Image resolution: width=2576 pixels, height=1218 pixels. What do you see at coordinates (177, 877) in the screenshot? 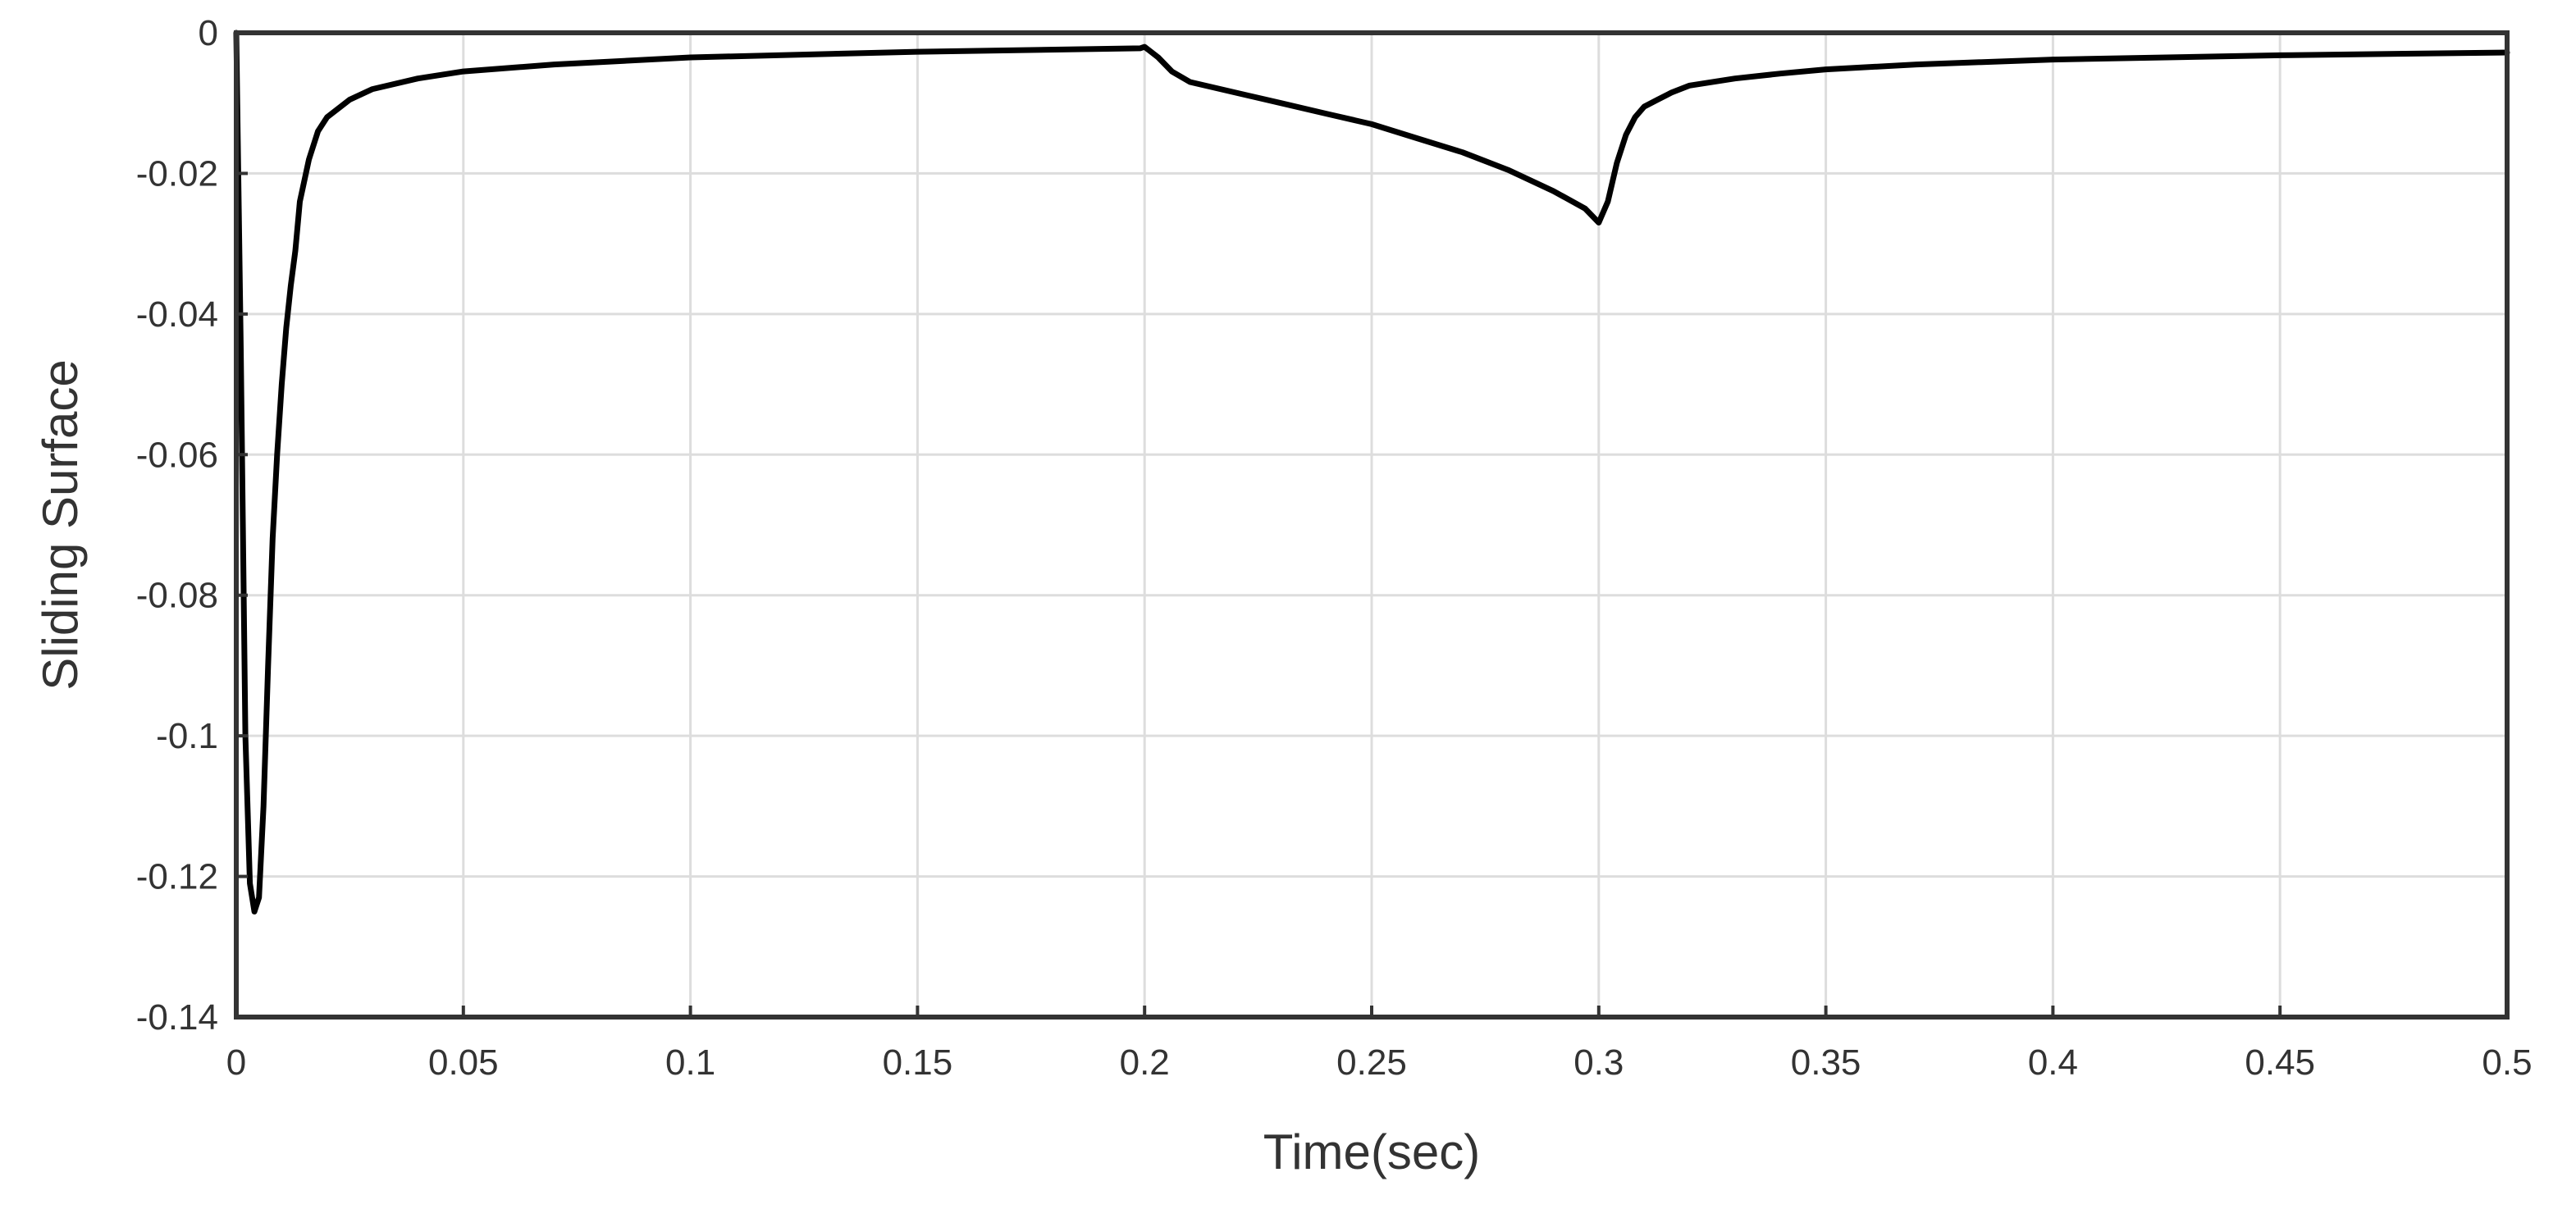
I see `y-tick-label: -0.12` at bounding box center [177, 877].